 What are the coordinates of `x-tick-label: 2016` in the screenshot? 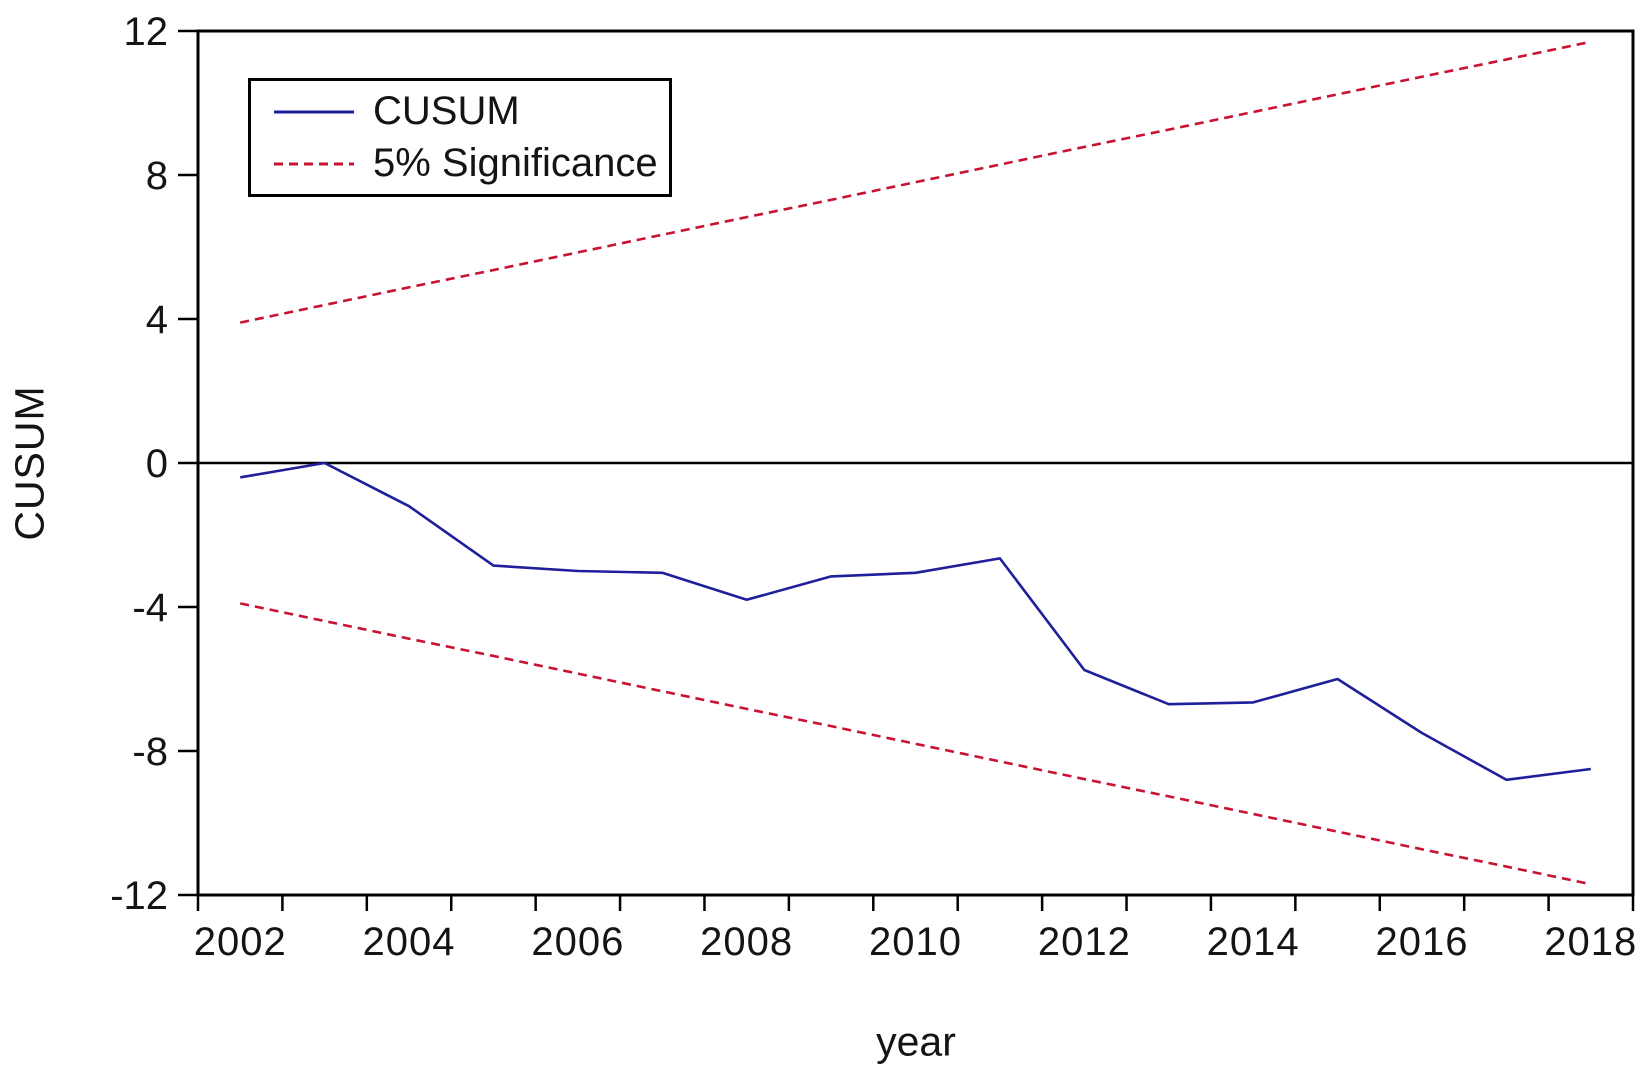 It's located at (1421, 942).